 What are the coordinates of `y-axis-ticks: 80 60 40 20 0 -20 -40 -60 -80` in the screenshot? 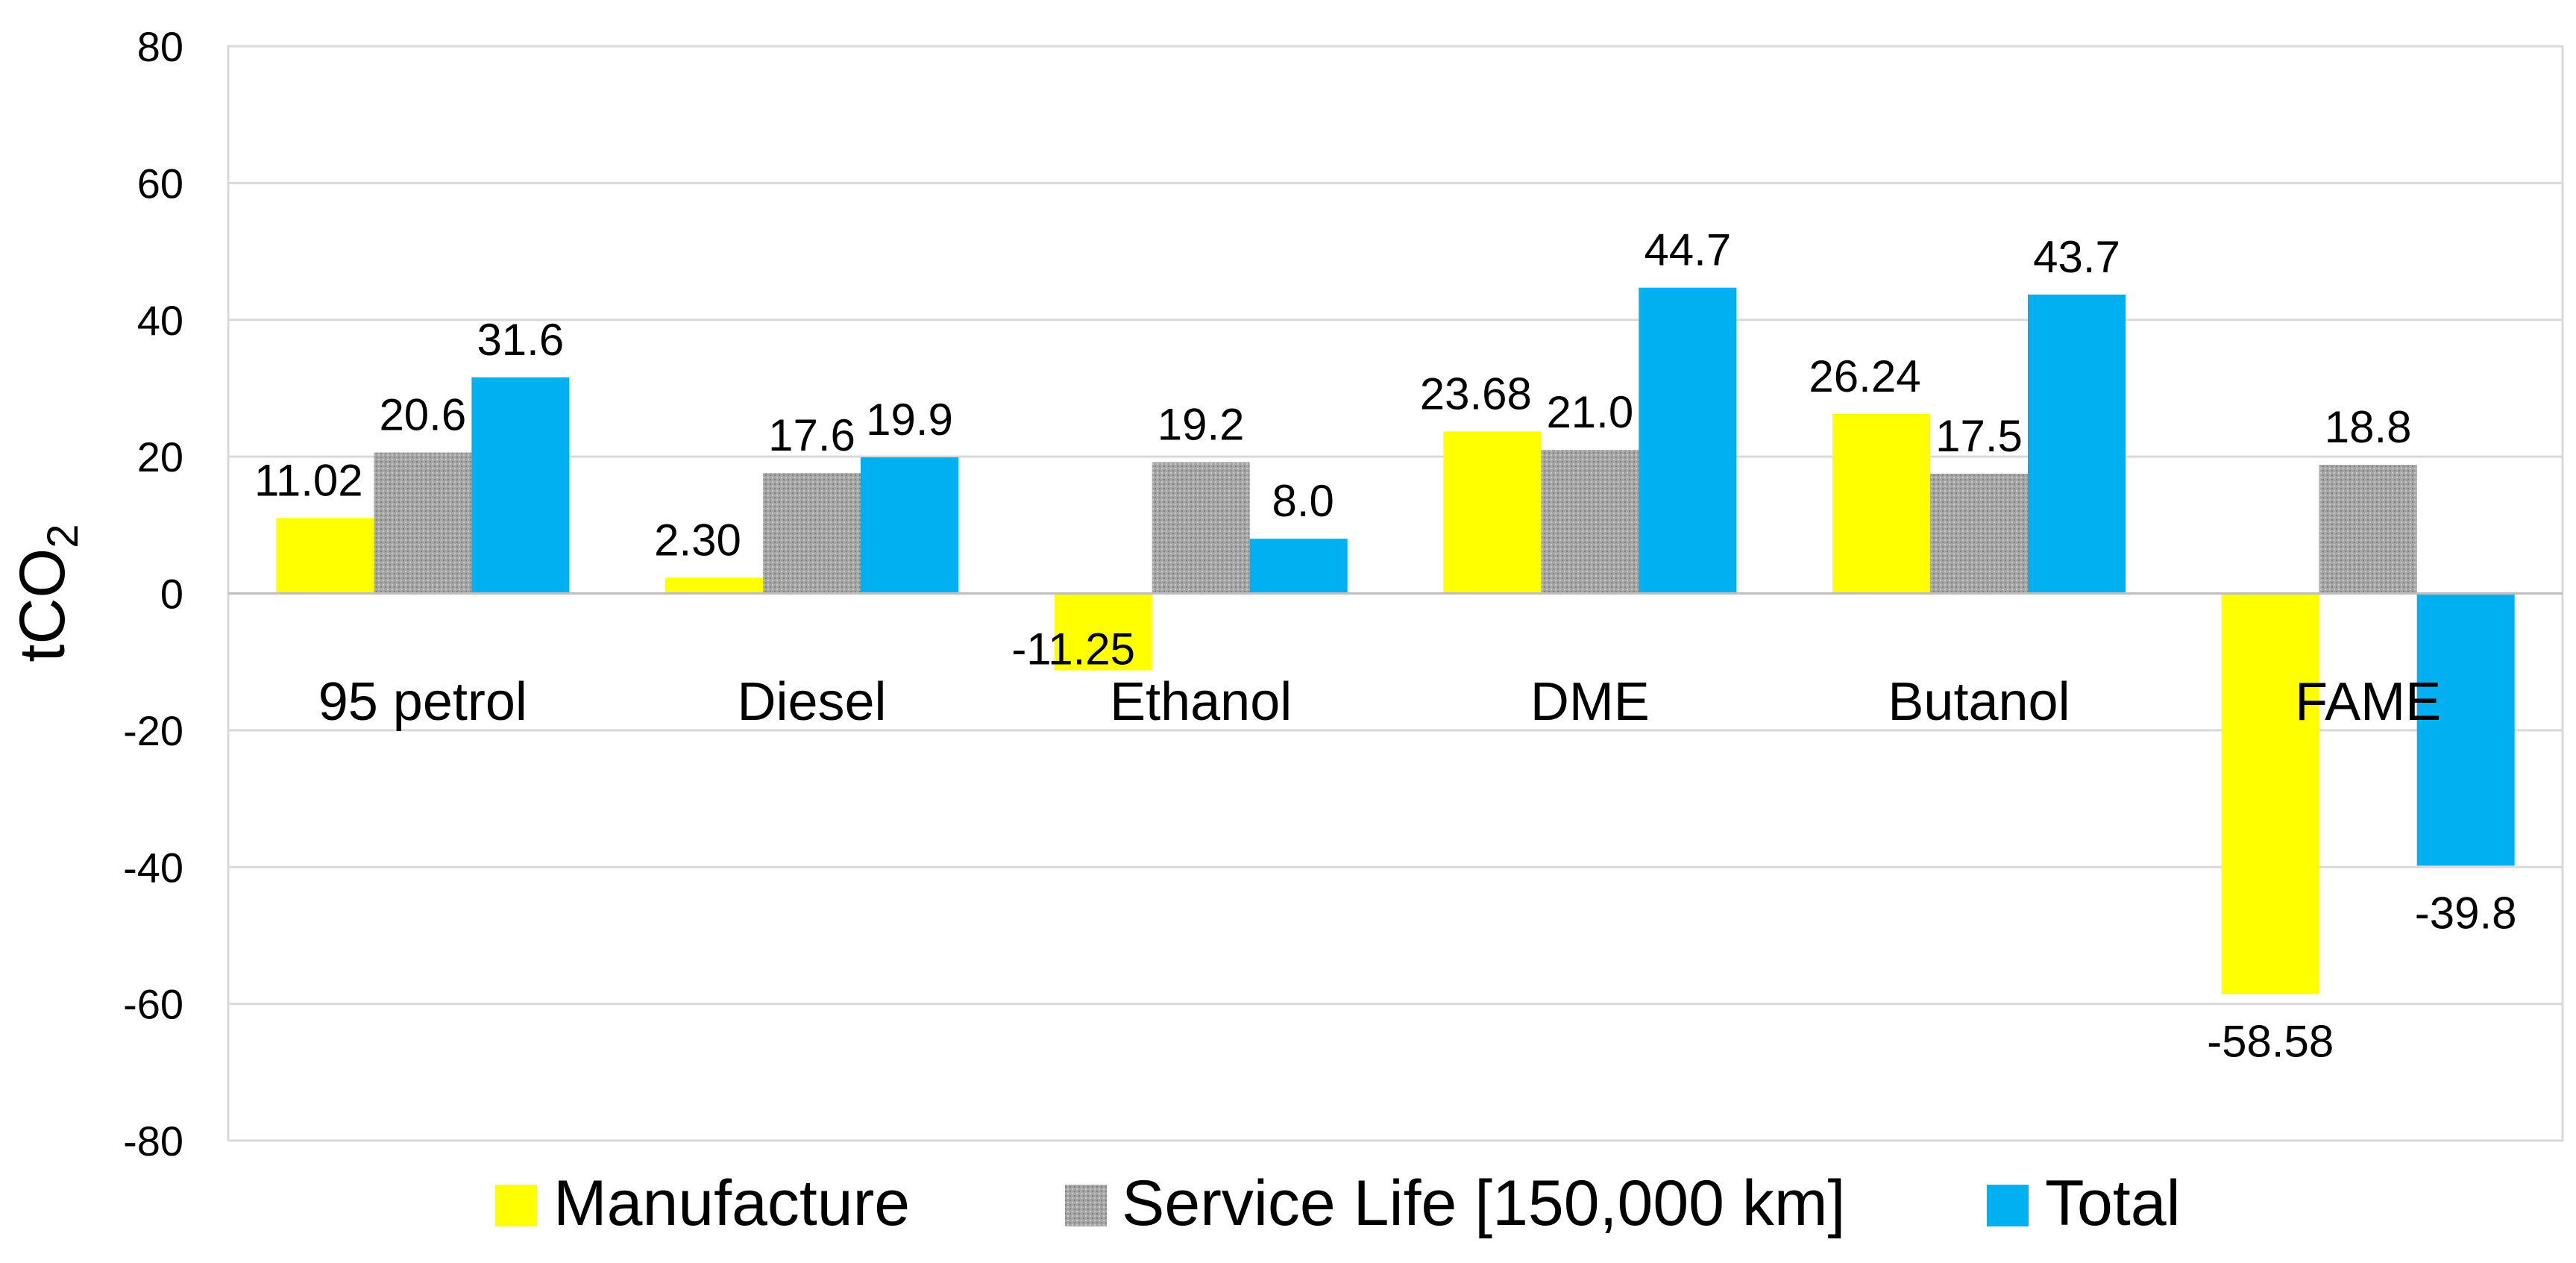 It's located at (153, 594).